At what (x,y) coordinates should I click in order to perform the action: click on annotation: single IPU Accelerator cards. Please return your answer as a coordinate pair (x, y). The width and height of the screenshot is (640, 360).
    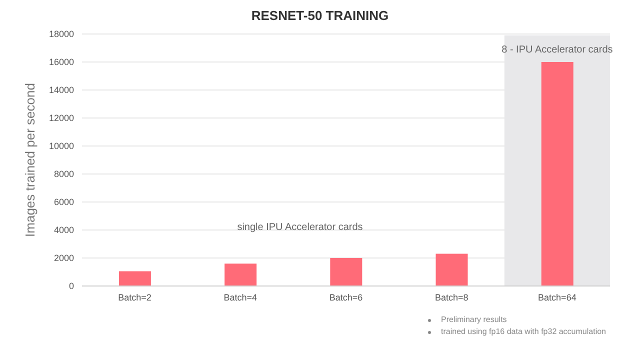
    Looking at the image, I should click on (300, 227).